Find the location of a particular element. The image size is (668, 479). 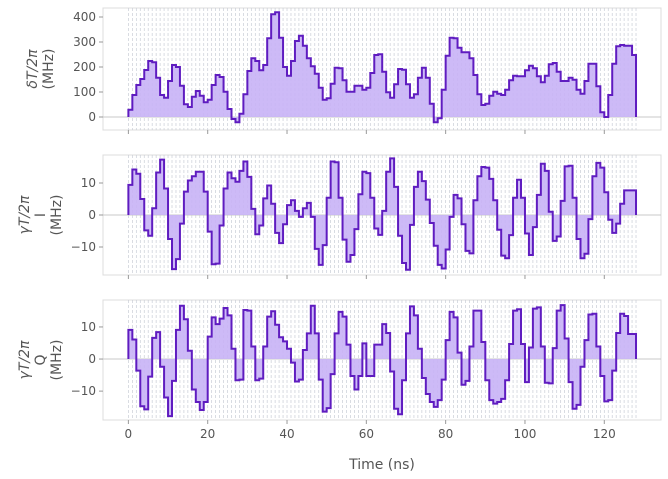

y-axis-label: Q is located at coordinates (41, 359).